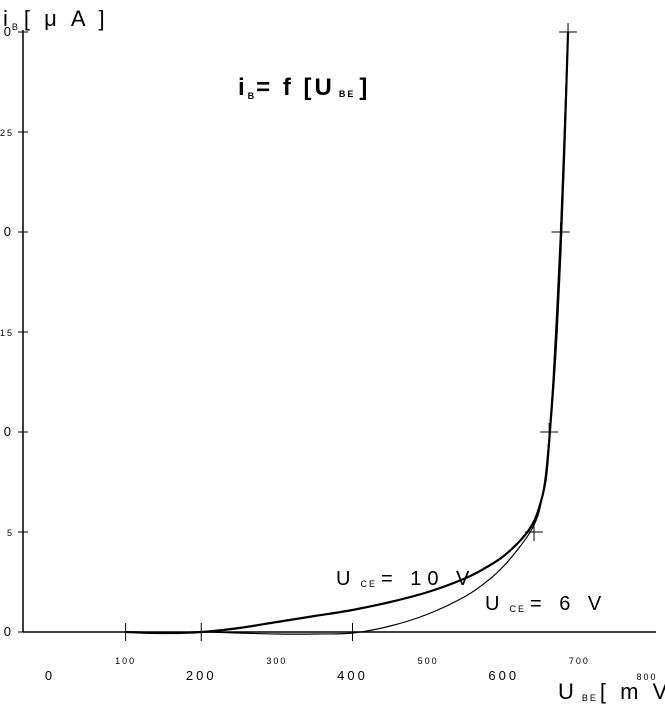 The image size is (665, 708). What do you see at coordinates (276, 661) in the screenshot?
I see `x-tick-label: 300` at bounding box center [276, 661].